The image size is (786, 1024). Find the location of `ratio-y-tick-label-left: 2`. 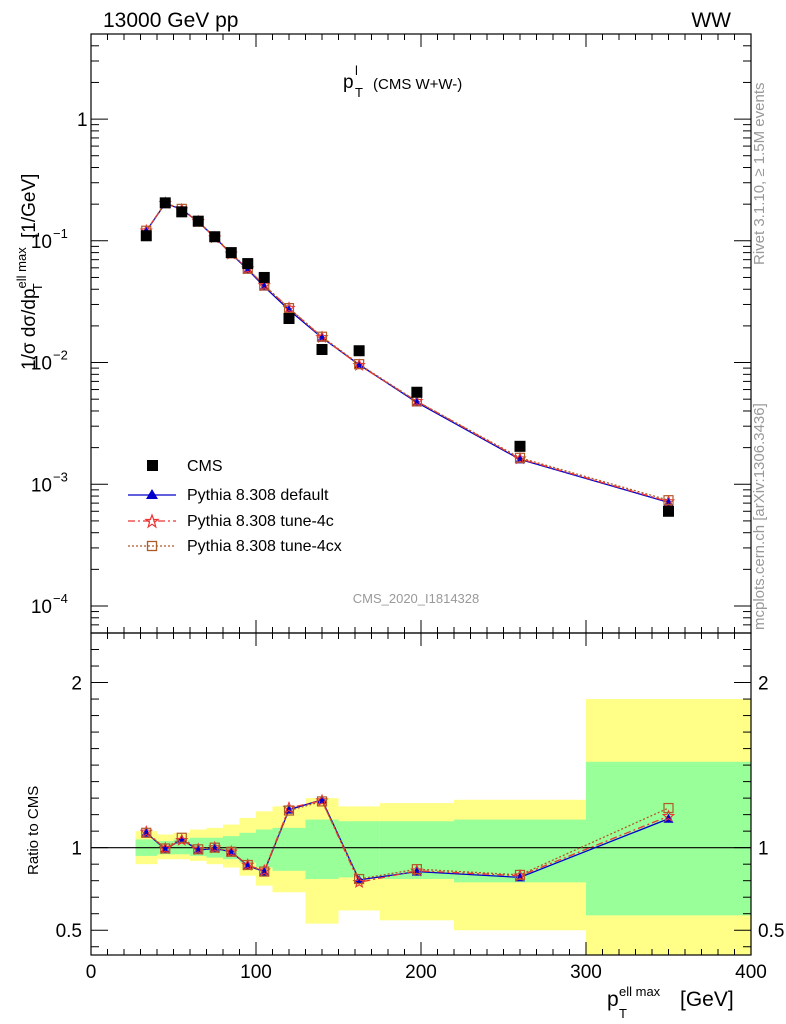

ratio-y-tick-label-left: 2 is located at coordinates (76, 684).